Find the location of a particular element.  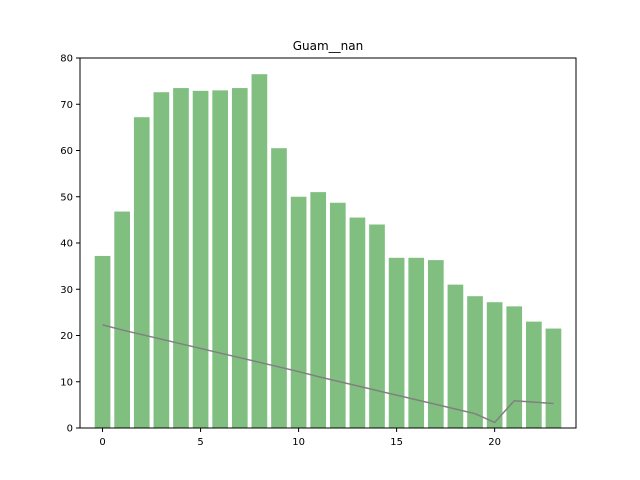

y-tick-label: 30 is located at coordinates (66, 290).